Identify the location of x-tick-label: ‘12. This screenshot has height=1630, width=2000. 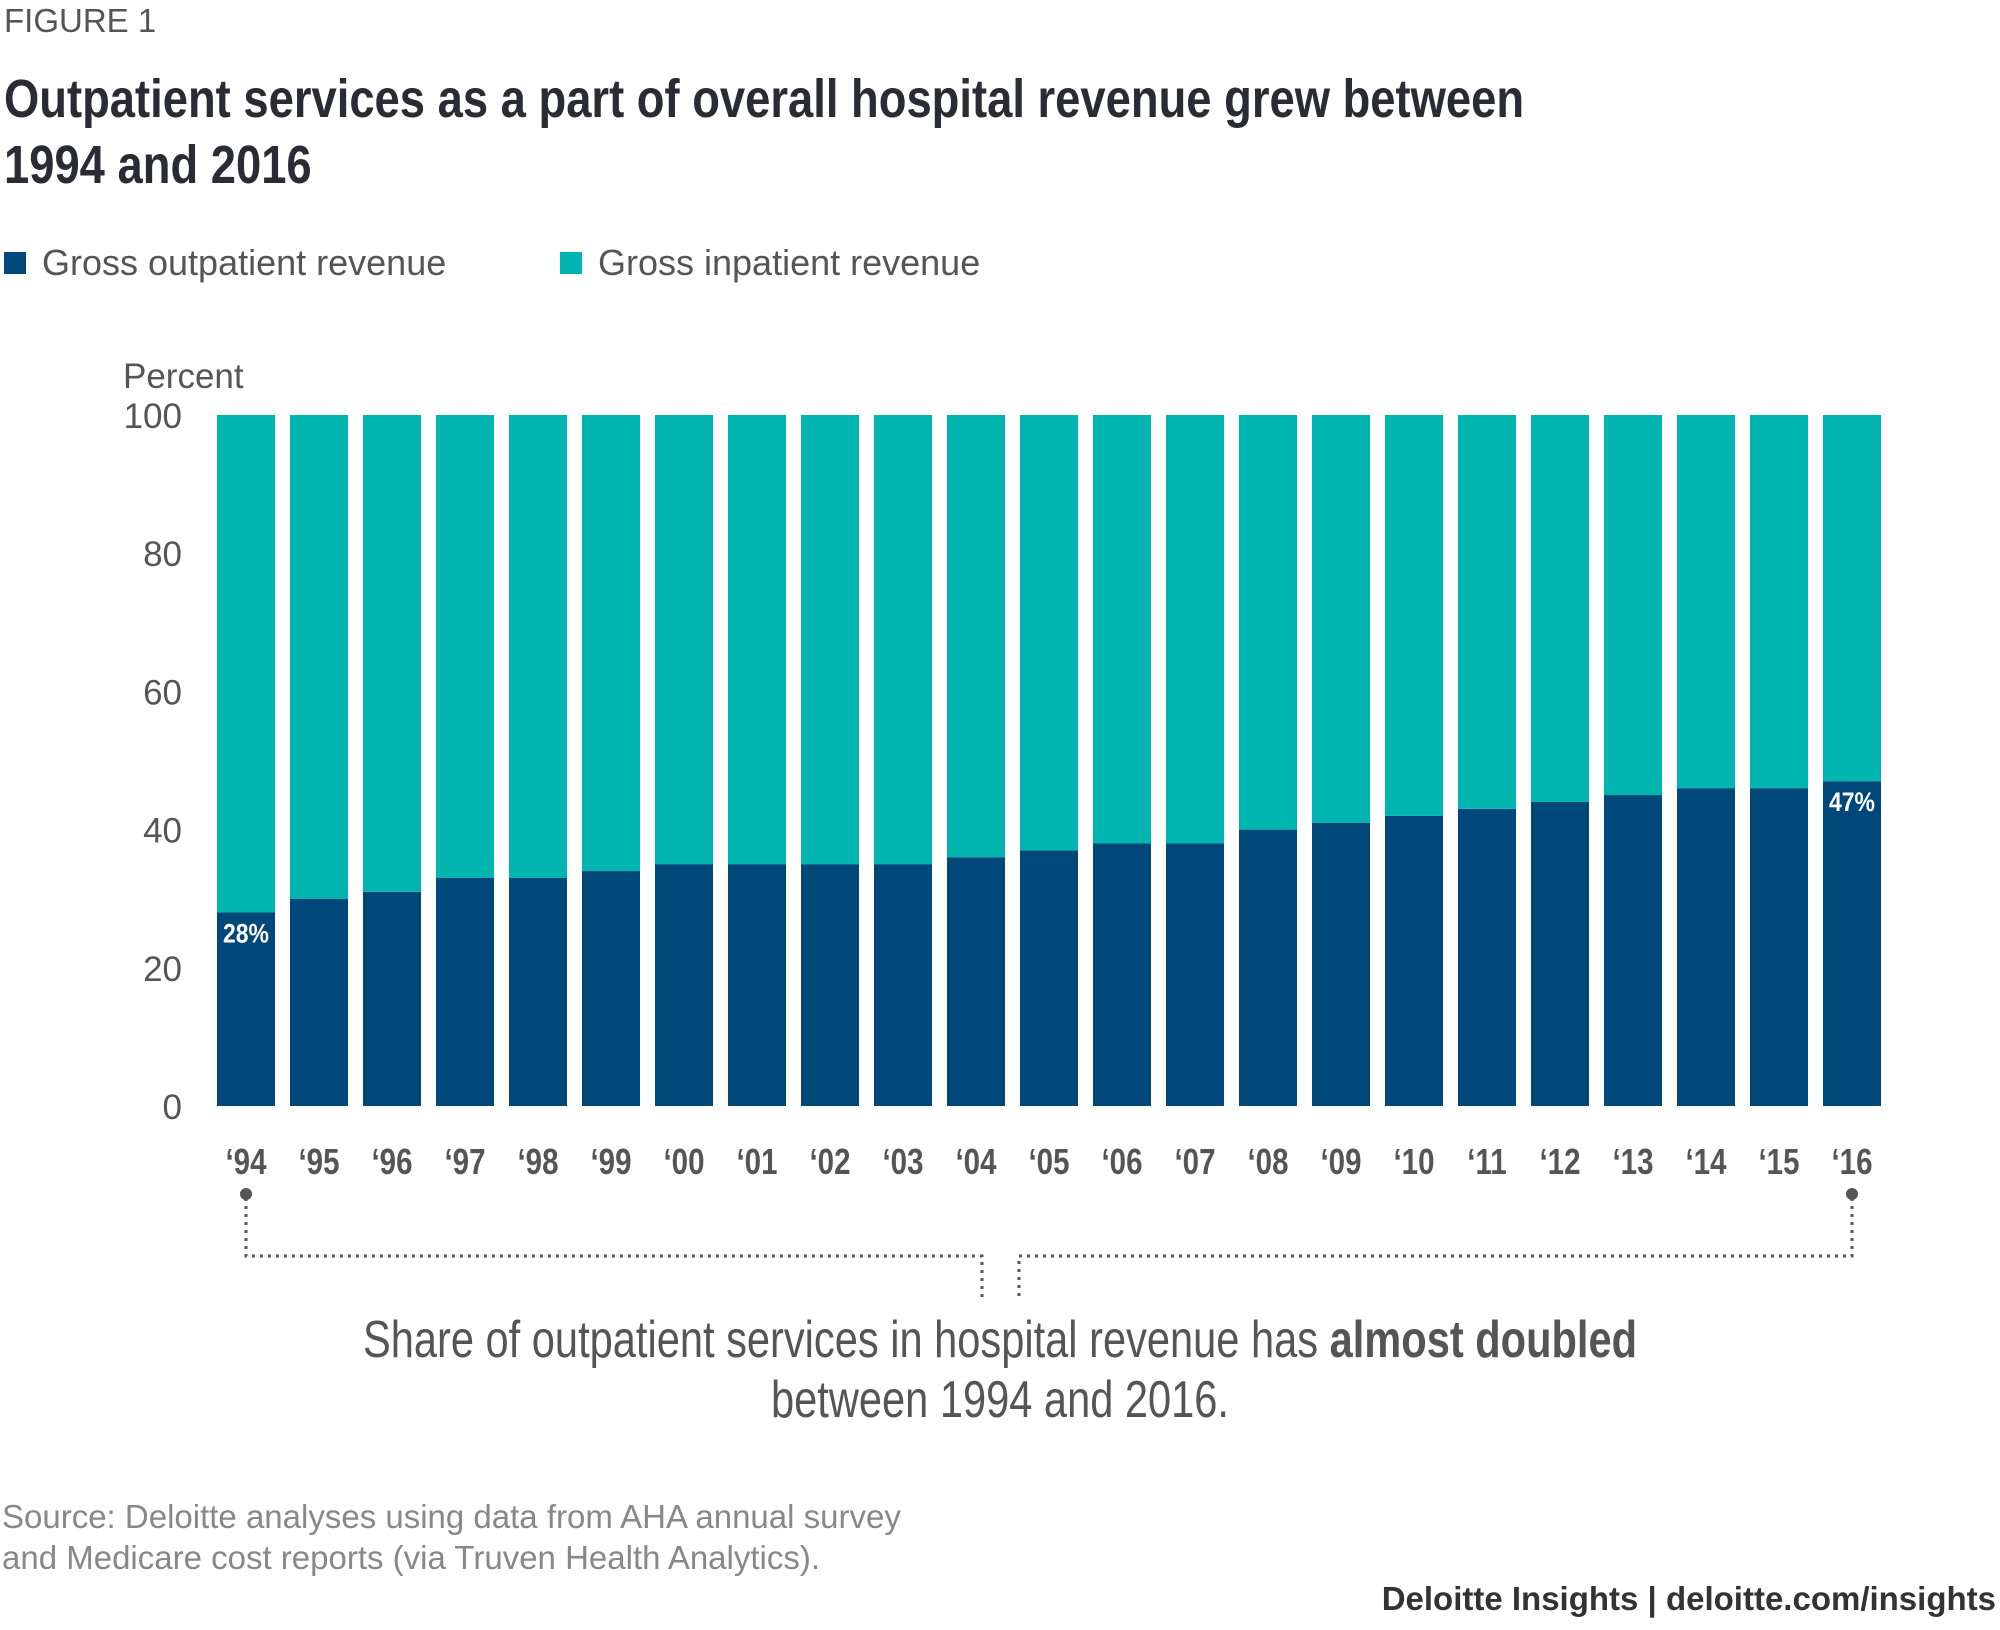
(1559, 1161).